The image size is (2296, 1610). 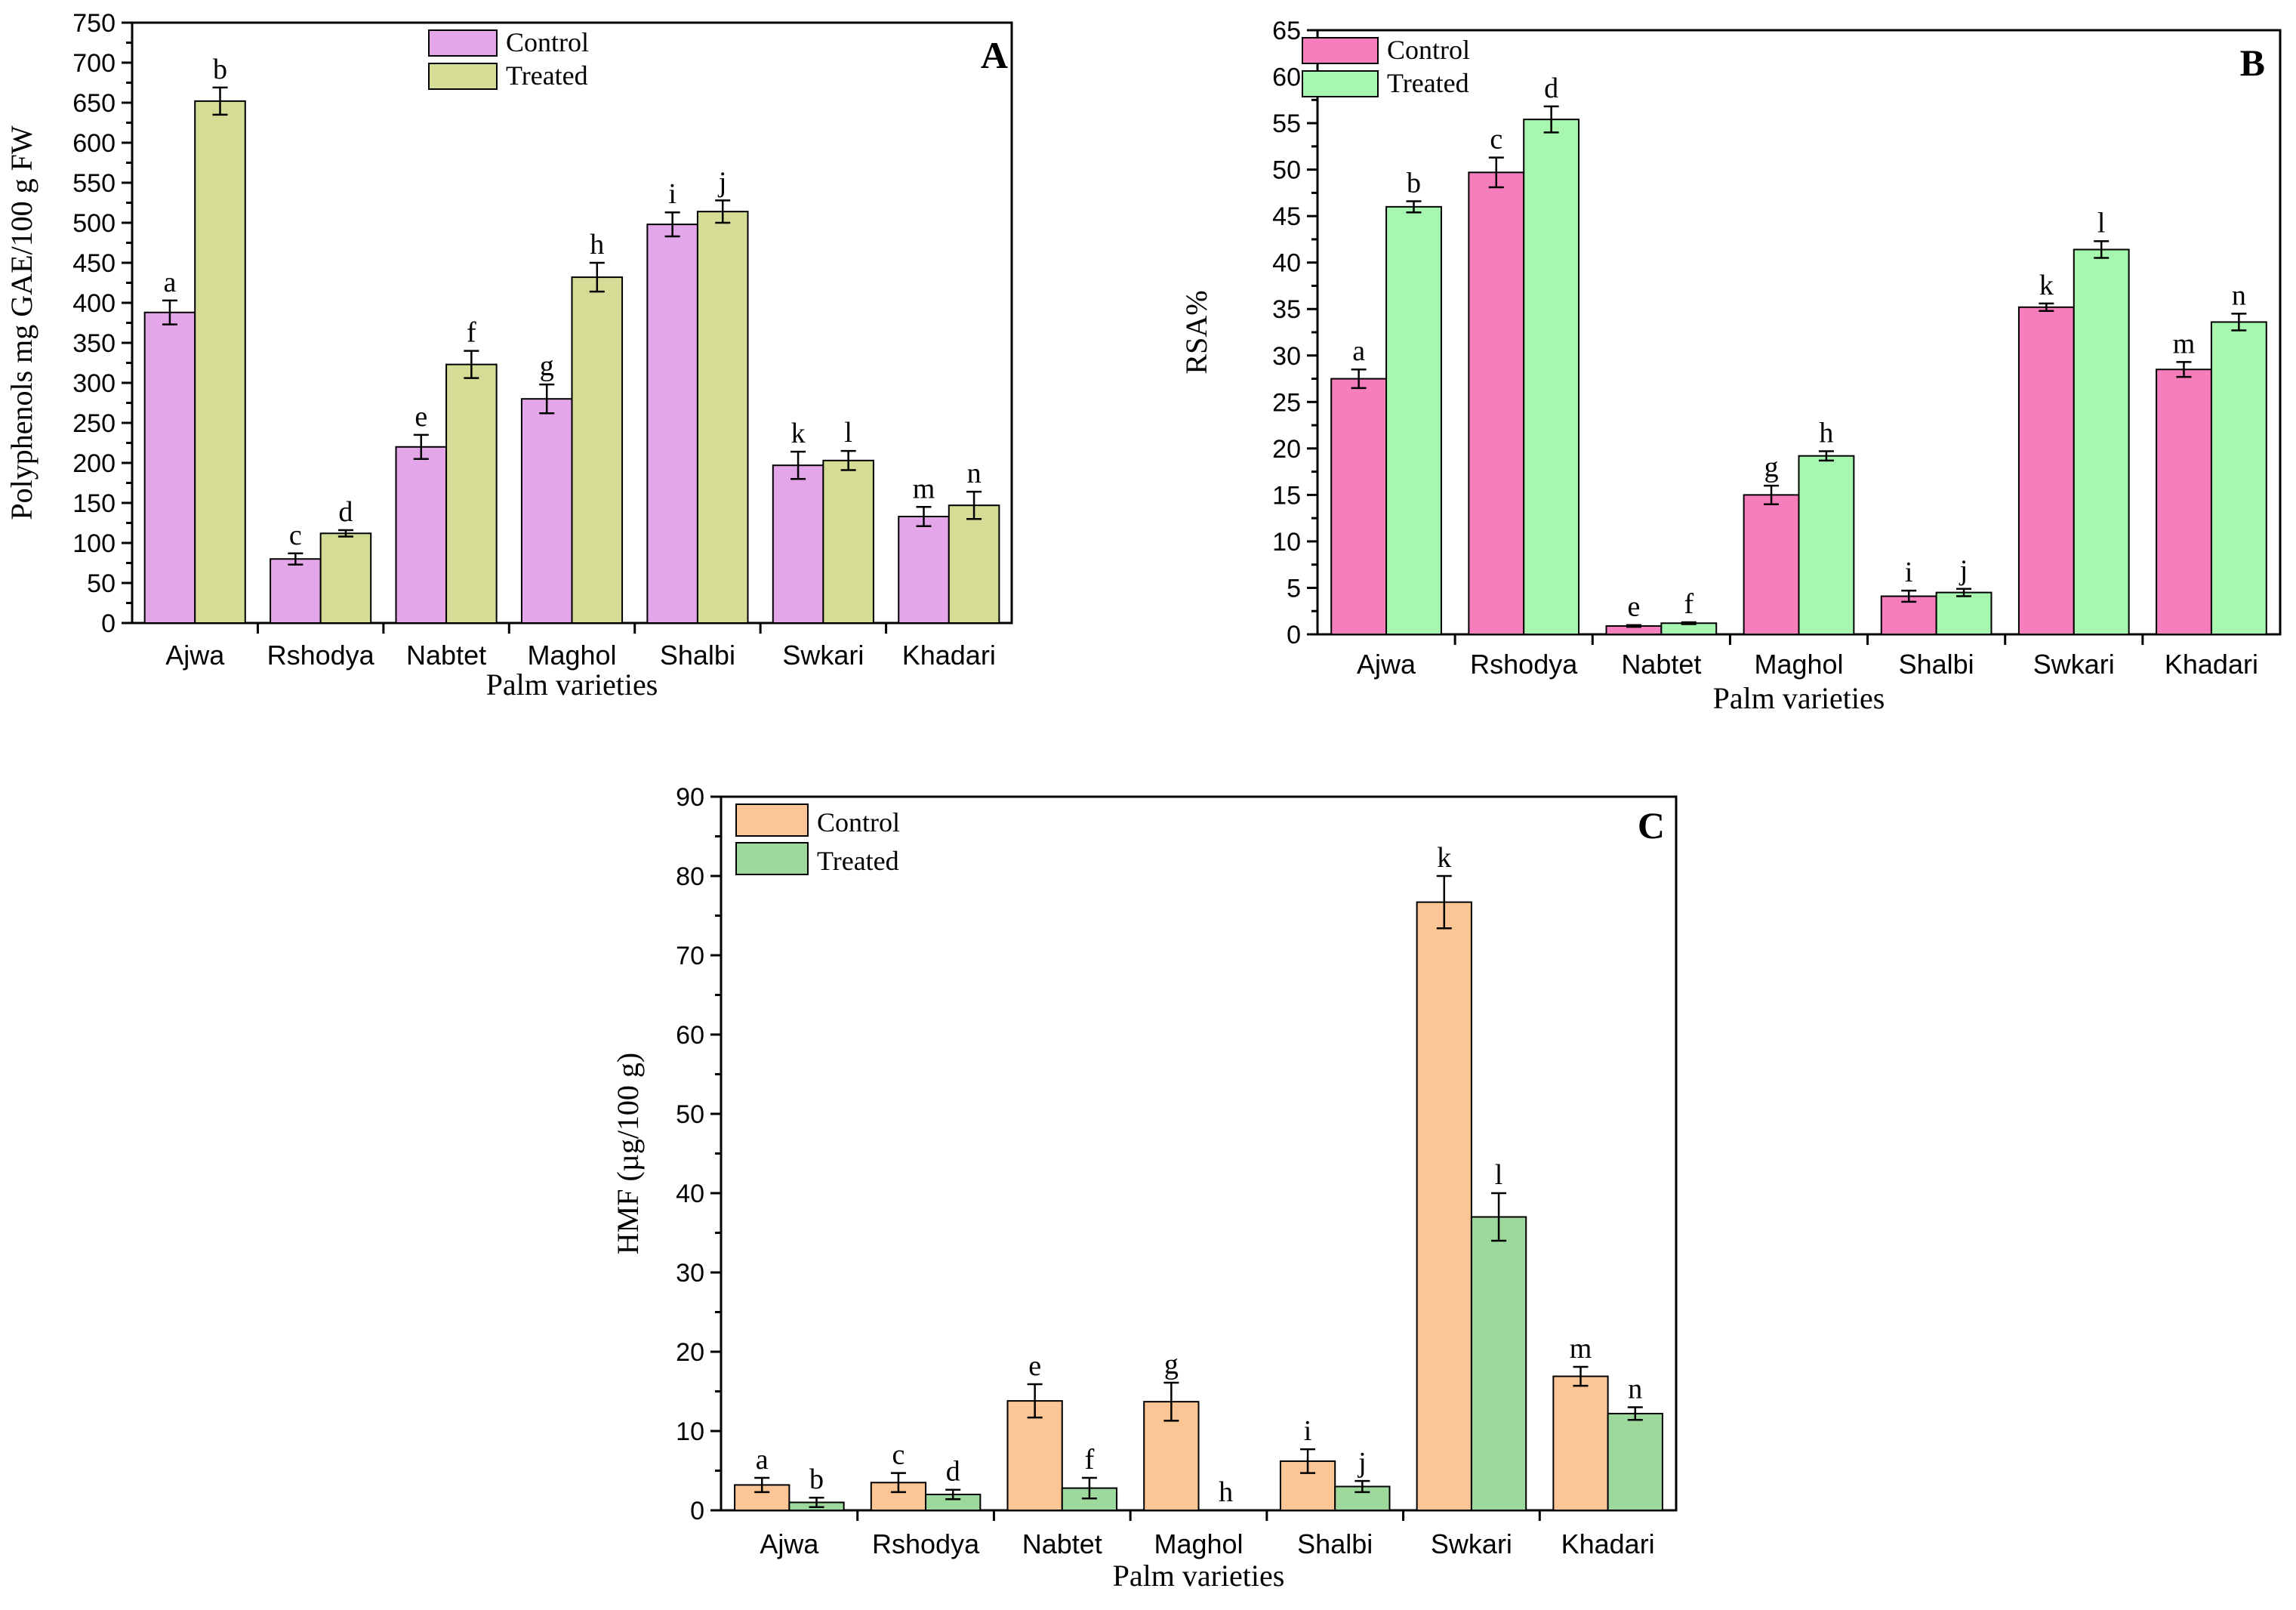 What do you see at coordinates (170, 282) in the screenshot?
I see `significance-letter-a: a` at bounding box center [170, 282].